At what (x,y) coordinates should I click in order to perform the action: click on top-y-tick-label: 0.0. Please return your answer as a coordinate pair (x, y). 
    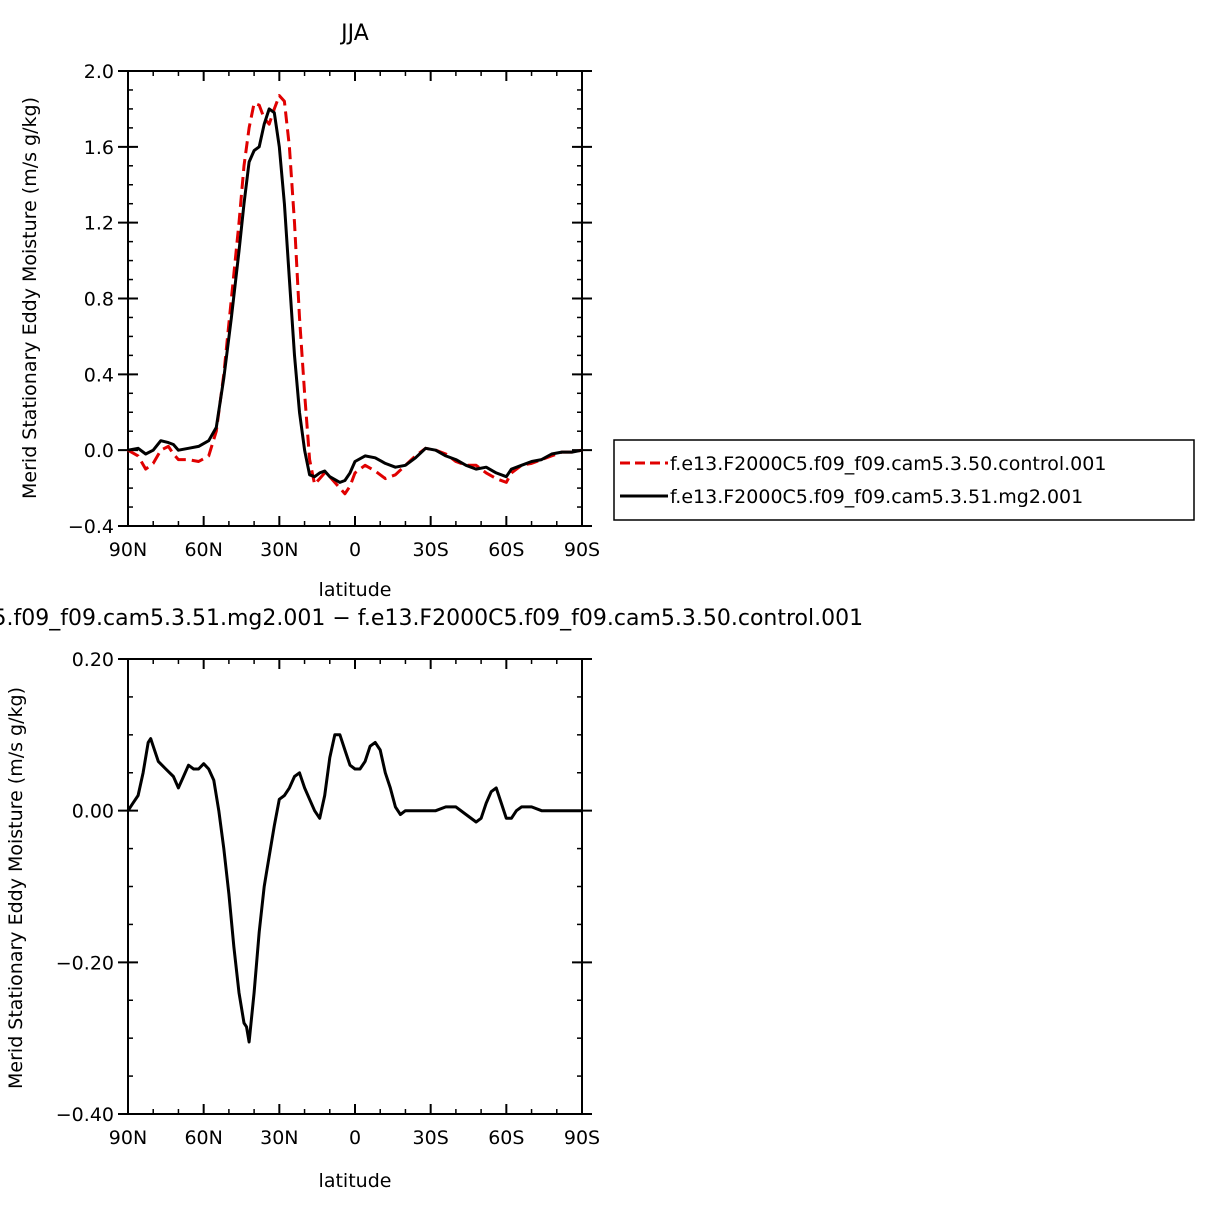
    Looking at the image, I should click on (99, 451).